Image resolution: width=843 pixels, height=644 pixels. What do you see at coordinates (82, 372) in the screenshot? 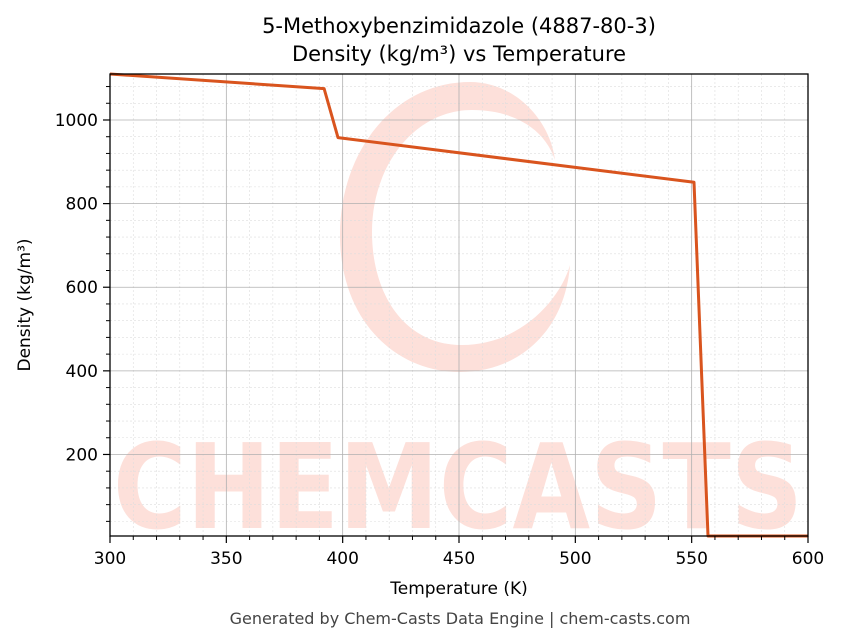
I see `y-tick-label: 400` at bounding box center [82, 372].